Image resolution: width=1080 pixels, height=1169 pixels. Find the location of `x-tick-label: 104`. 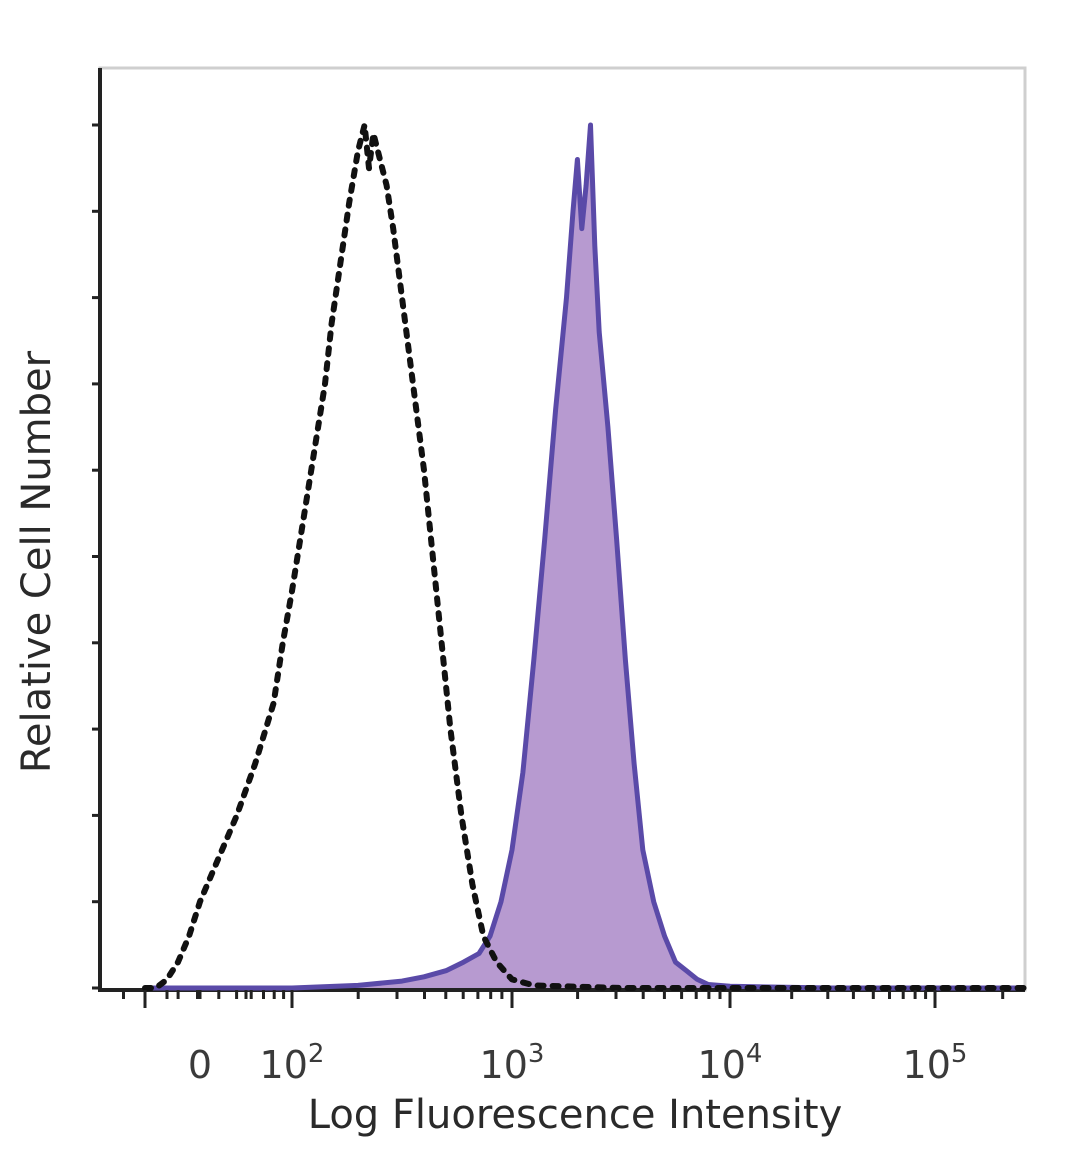

x-tick-label: 104 is located at coordinates (730, 1063).